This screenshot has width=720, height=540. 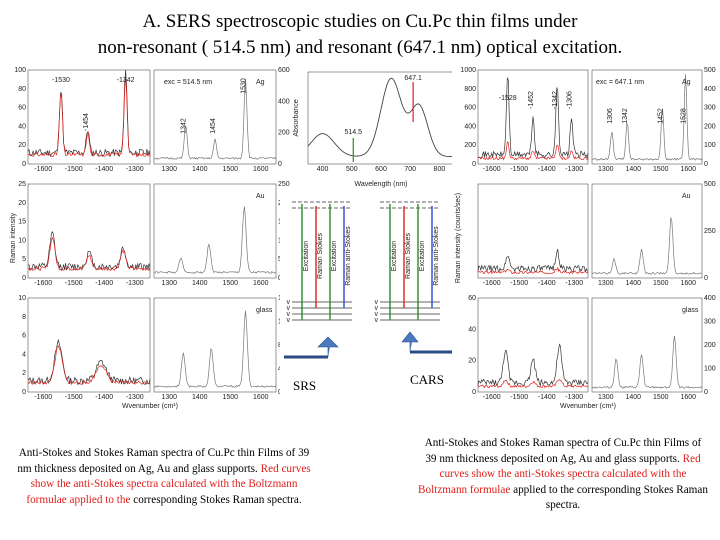 What do you see at coordinates (661, 169) in the screenshot?
I see `right-s-Ag-xtick: 1500` at bounding box center [661, 169].